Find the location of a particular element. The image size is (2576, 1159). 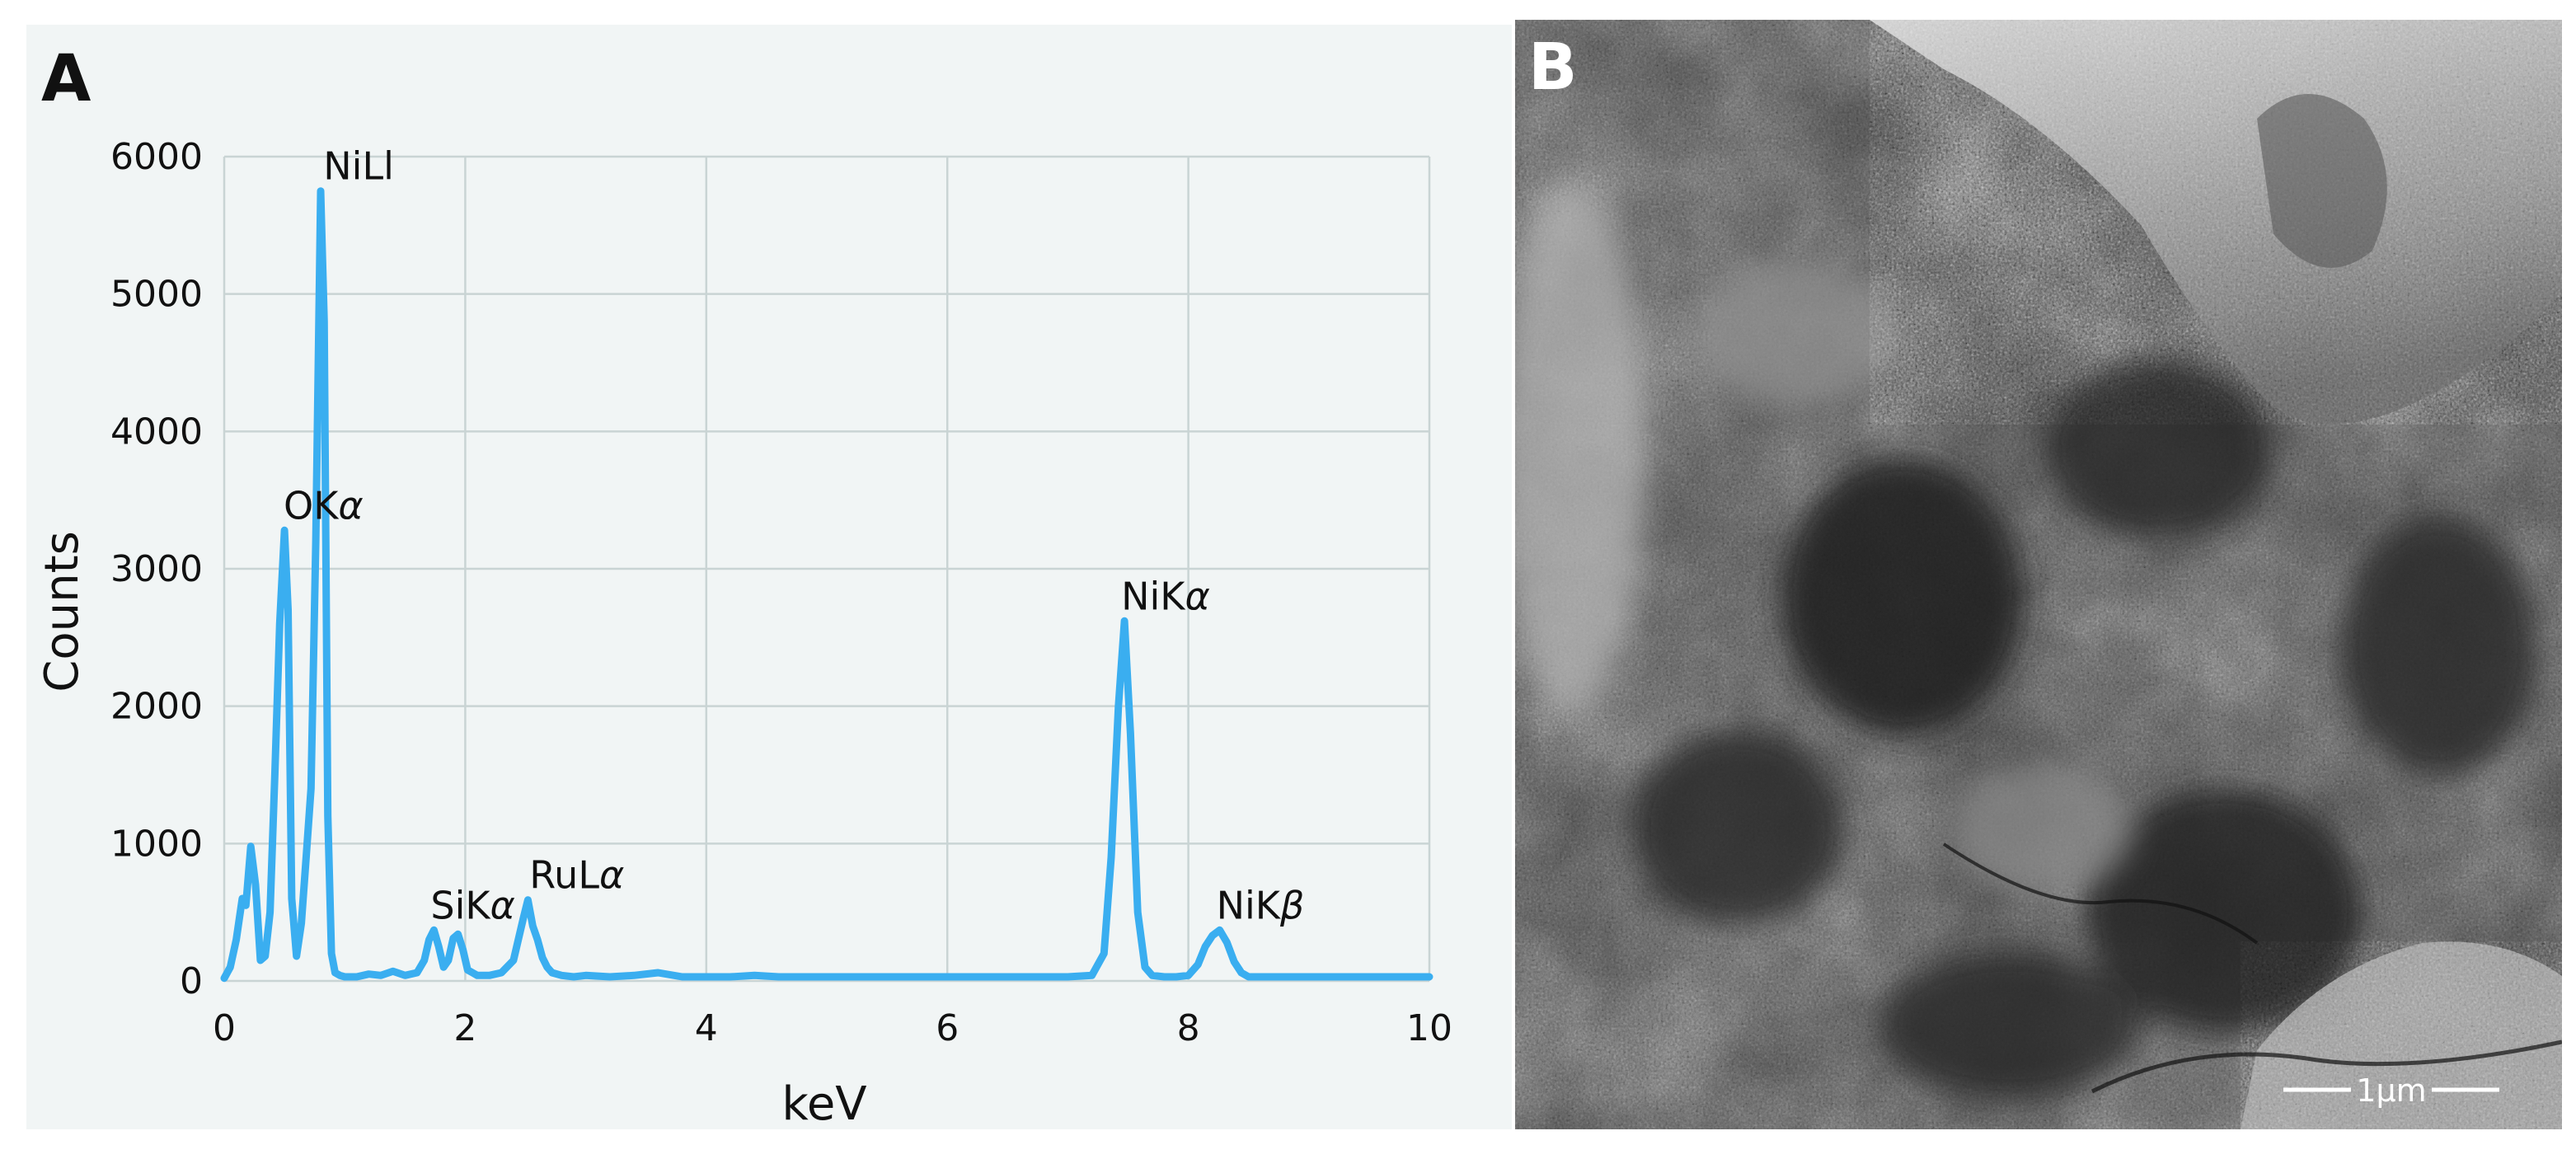

panel-a-label: A is located at coordinates (66, 79).